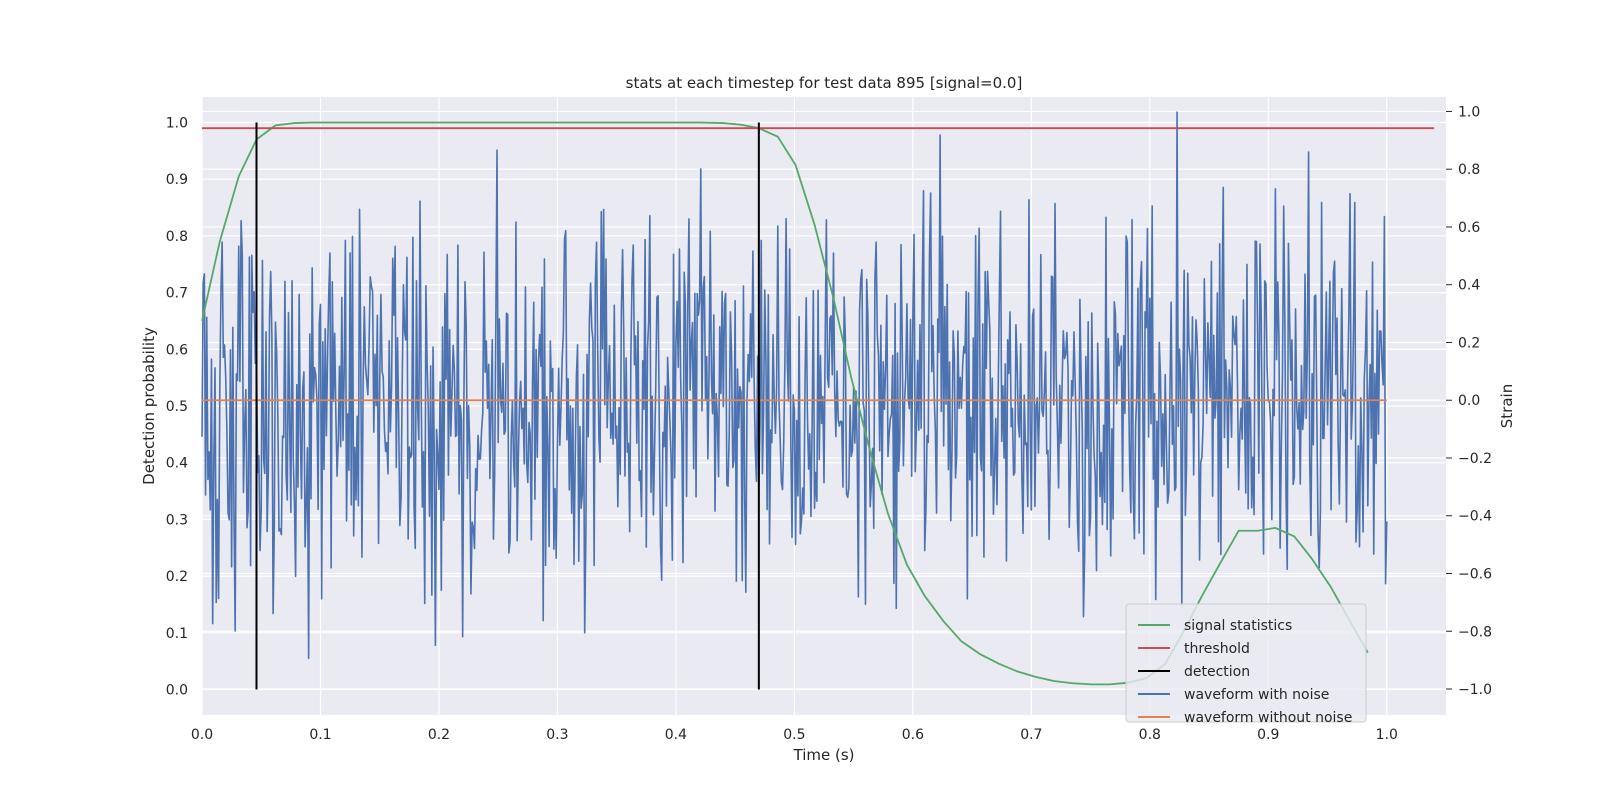 The height and width of the screenshot is (800, 1600). I want to click on y2-tick-label: −0.2, so click(1475, 459).